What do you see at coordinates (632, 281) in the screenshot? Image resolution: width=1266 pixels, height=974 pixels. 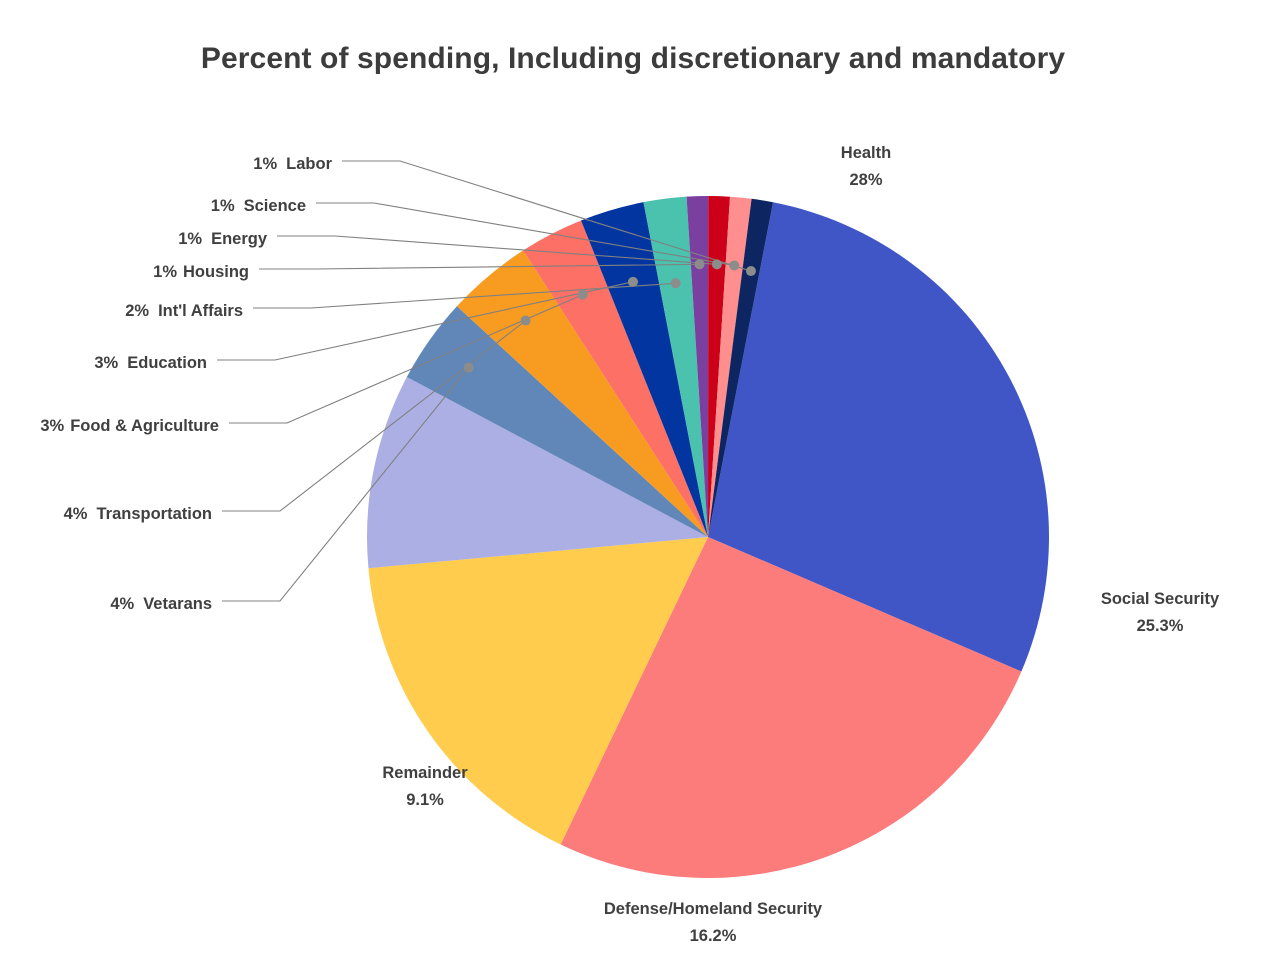 I see `leader-dot-education` at bounding box center [632, 281].